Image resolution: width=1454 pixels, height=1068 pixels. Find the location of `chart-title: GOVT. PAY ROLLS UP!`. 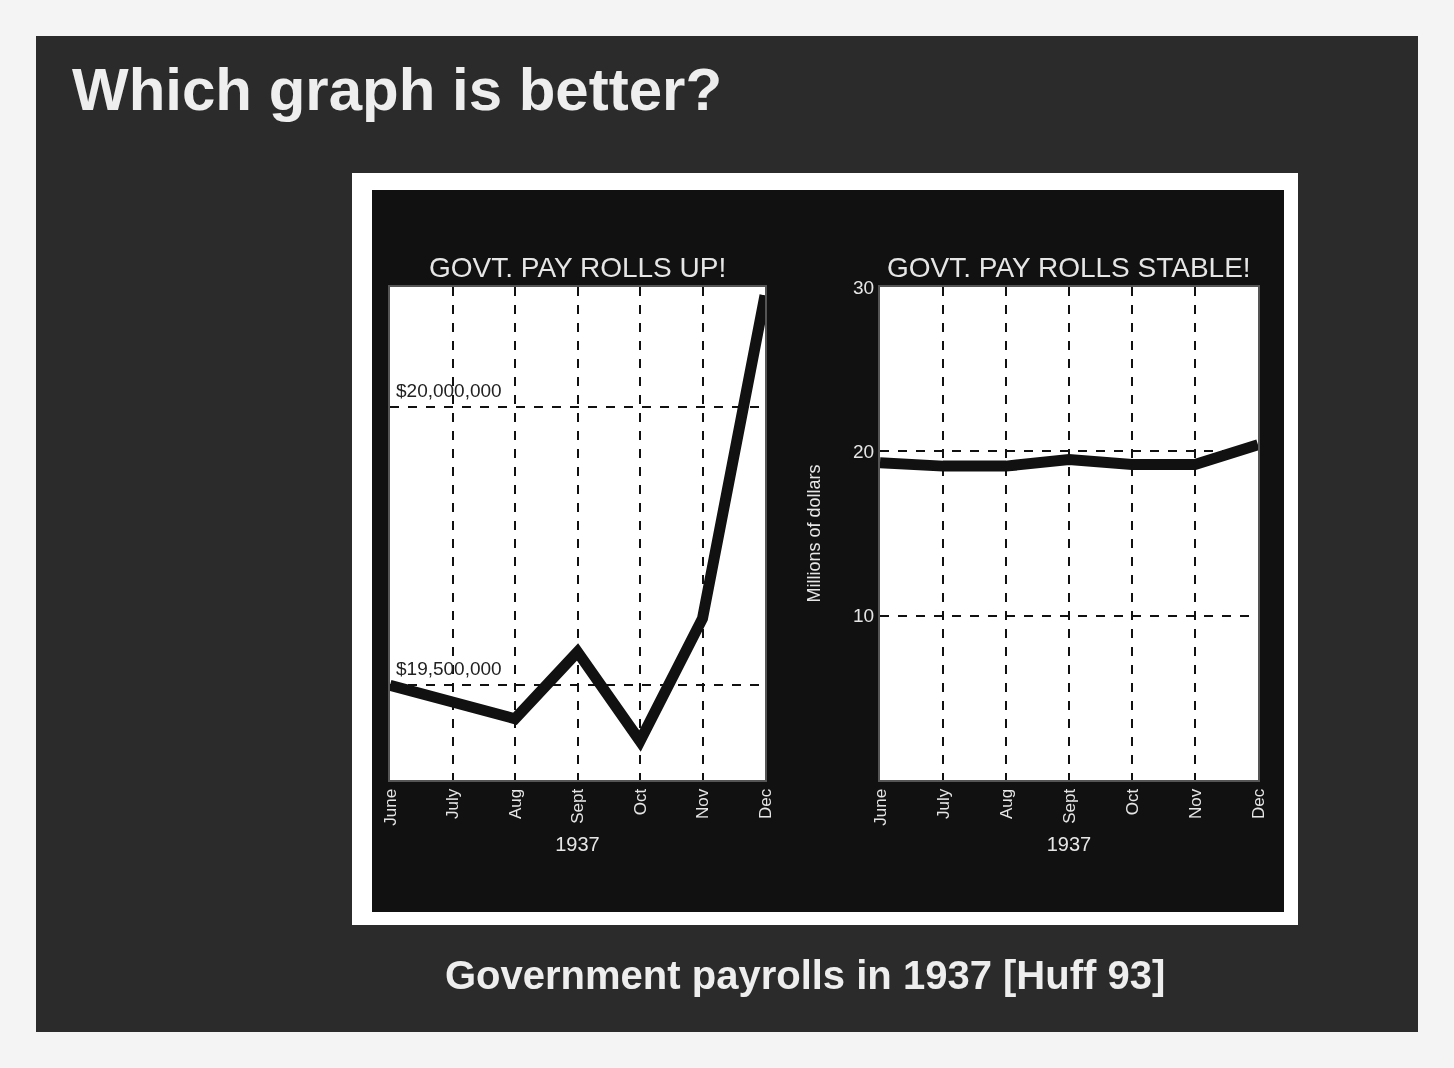

chart-title: GOVT. PAY ROLLS UP! is located at coordinates (578, 267).